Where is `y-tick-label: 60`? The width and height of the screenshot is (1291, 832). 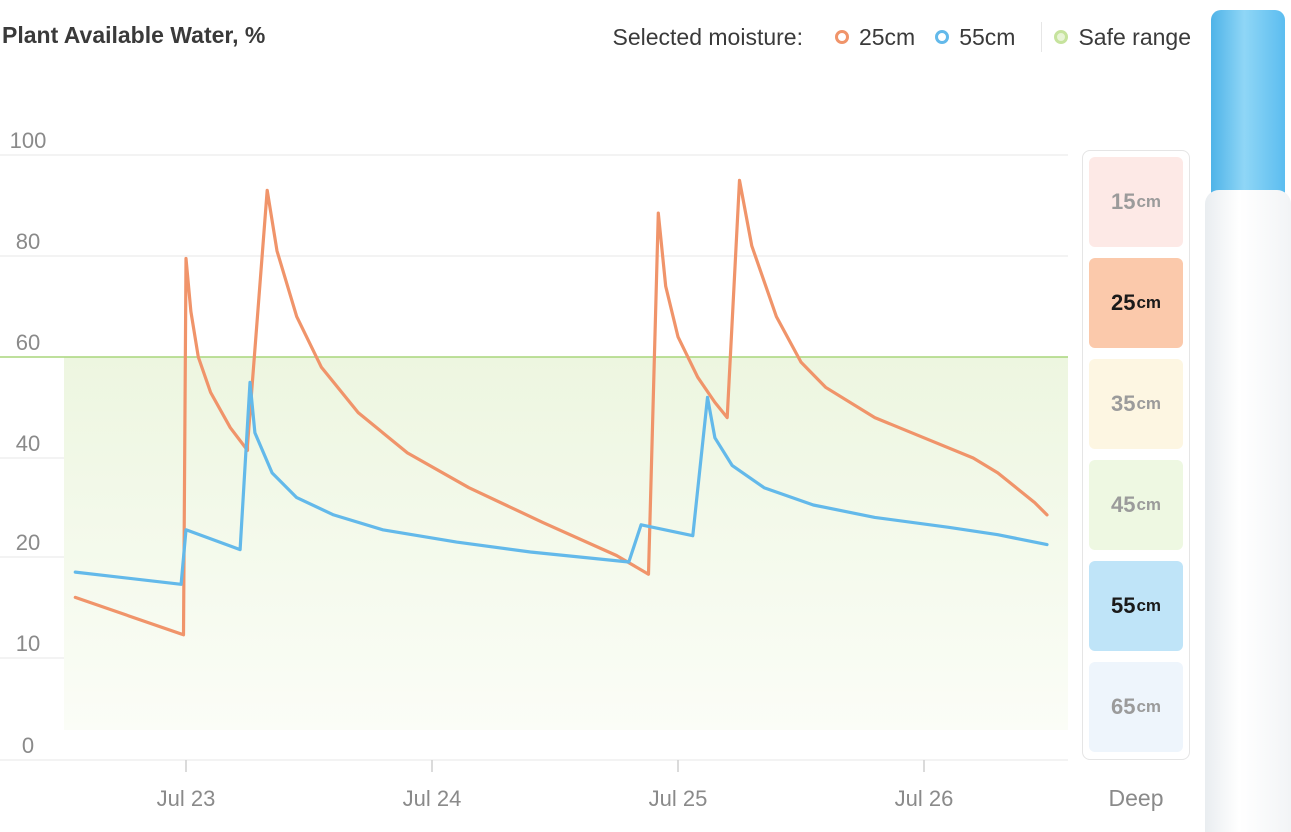
y-tick-label: 60 is located at coordinates (28, 342).